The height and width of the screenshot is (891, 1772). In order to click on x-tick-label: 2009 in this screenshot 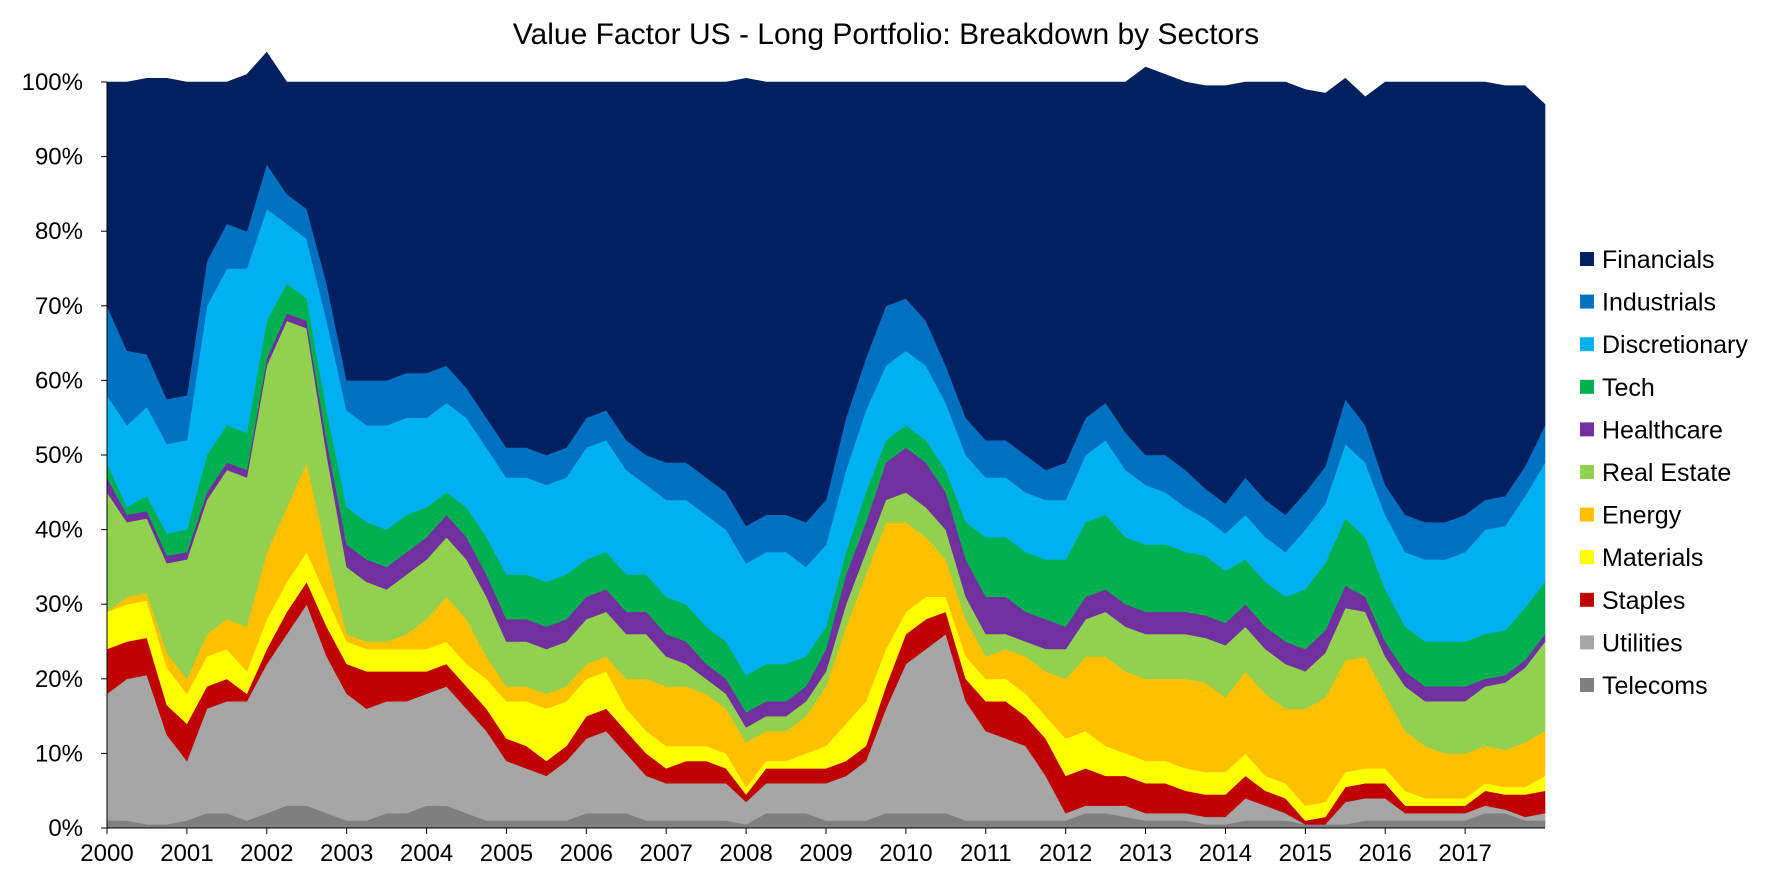, I will do `click(825, 853)`.